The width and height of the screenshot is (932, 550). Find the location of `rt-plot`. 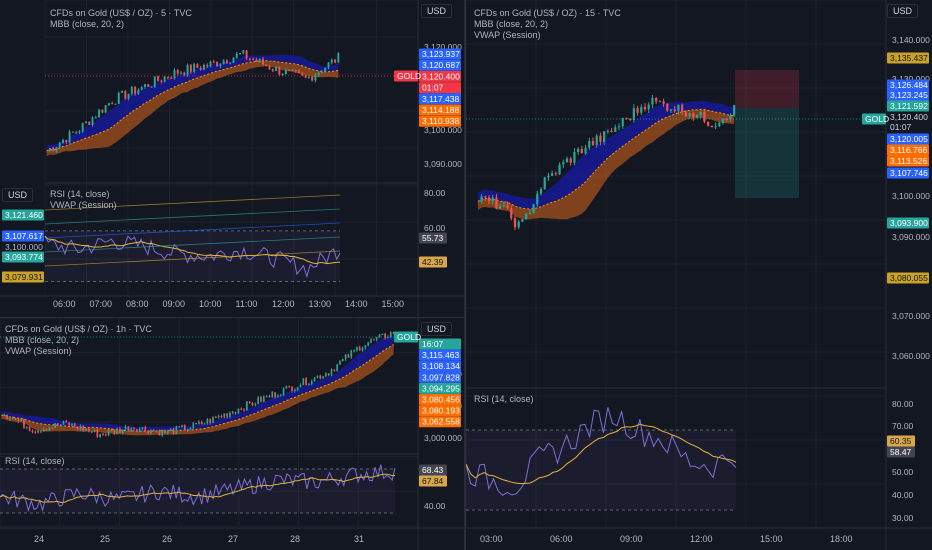

rt-plot is located at coordinates (606, 163).